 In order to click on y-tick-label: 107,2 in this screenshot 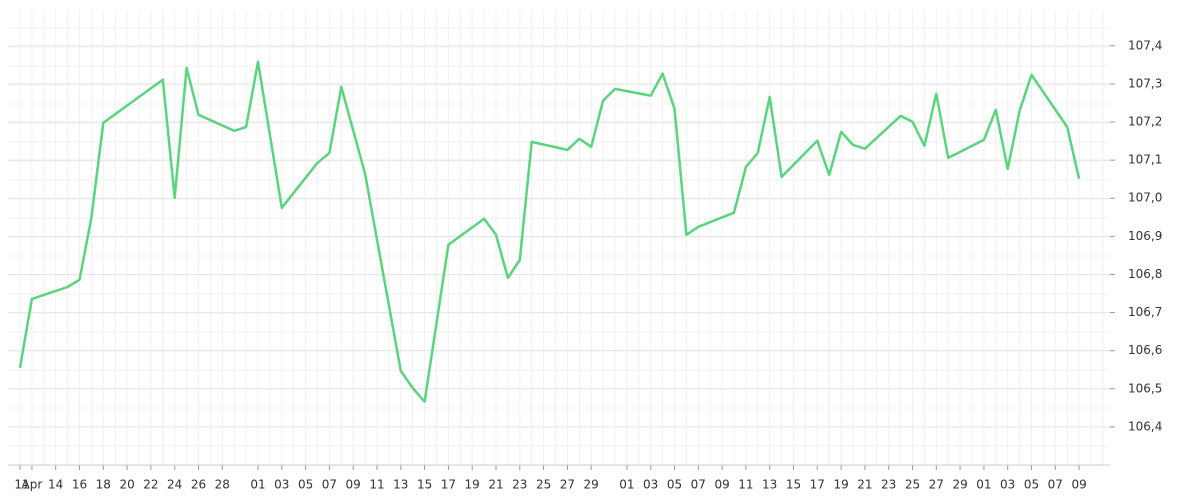, I will do `click(1145, 122)`.